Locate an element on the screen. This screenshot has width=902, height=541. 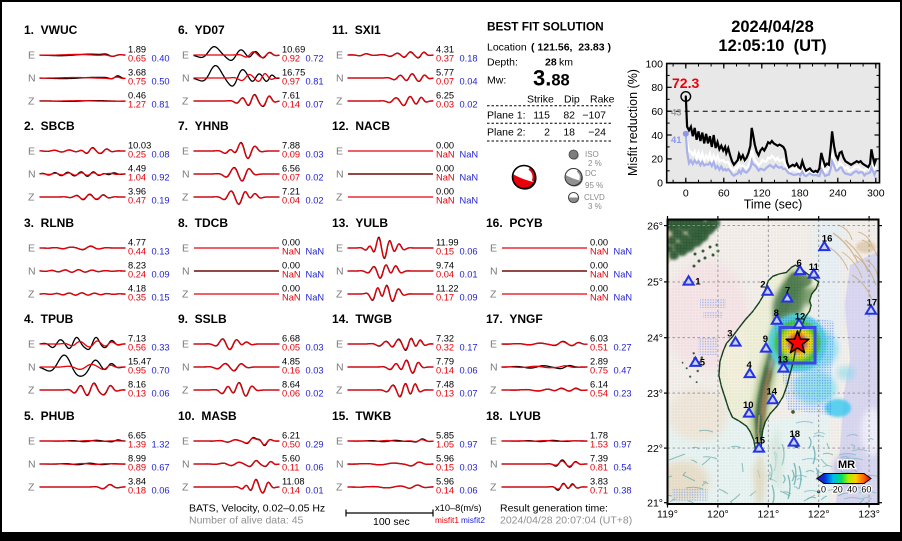
svg-text: 0.47 is located at coordinates (137, 200).